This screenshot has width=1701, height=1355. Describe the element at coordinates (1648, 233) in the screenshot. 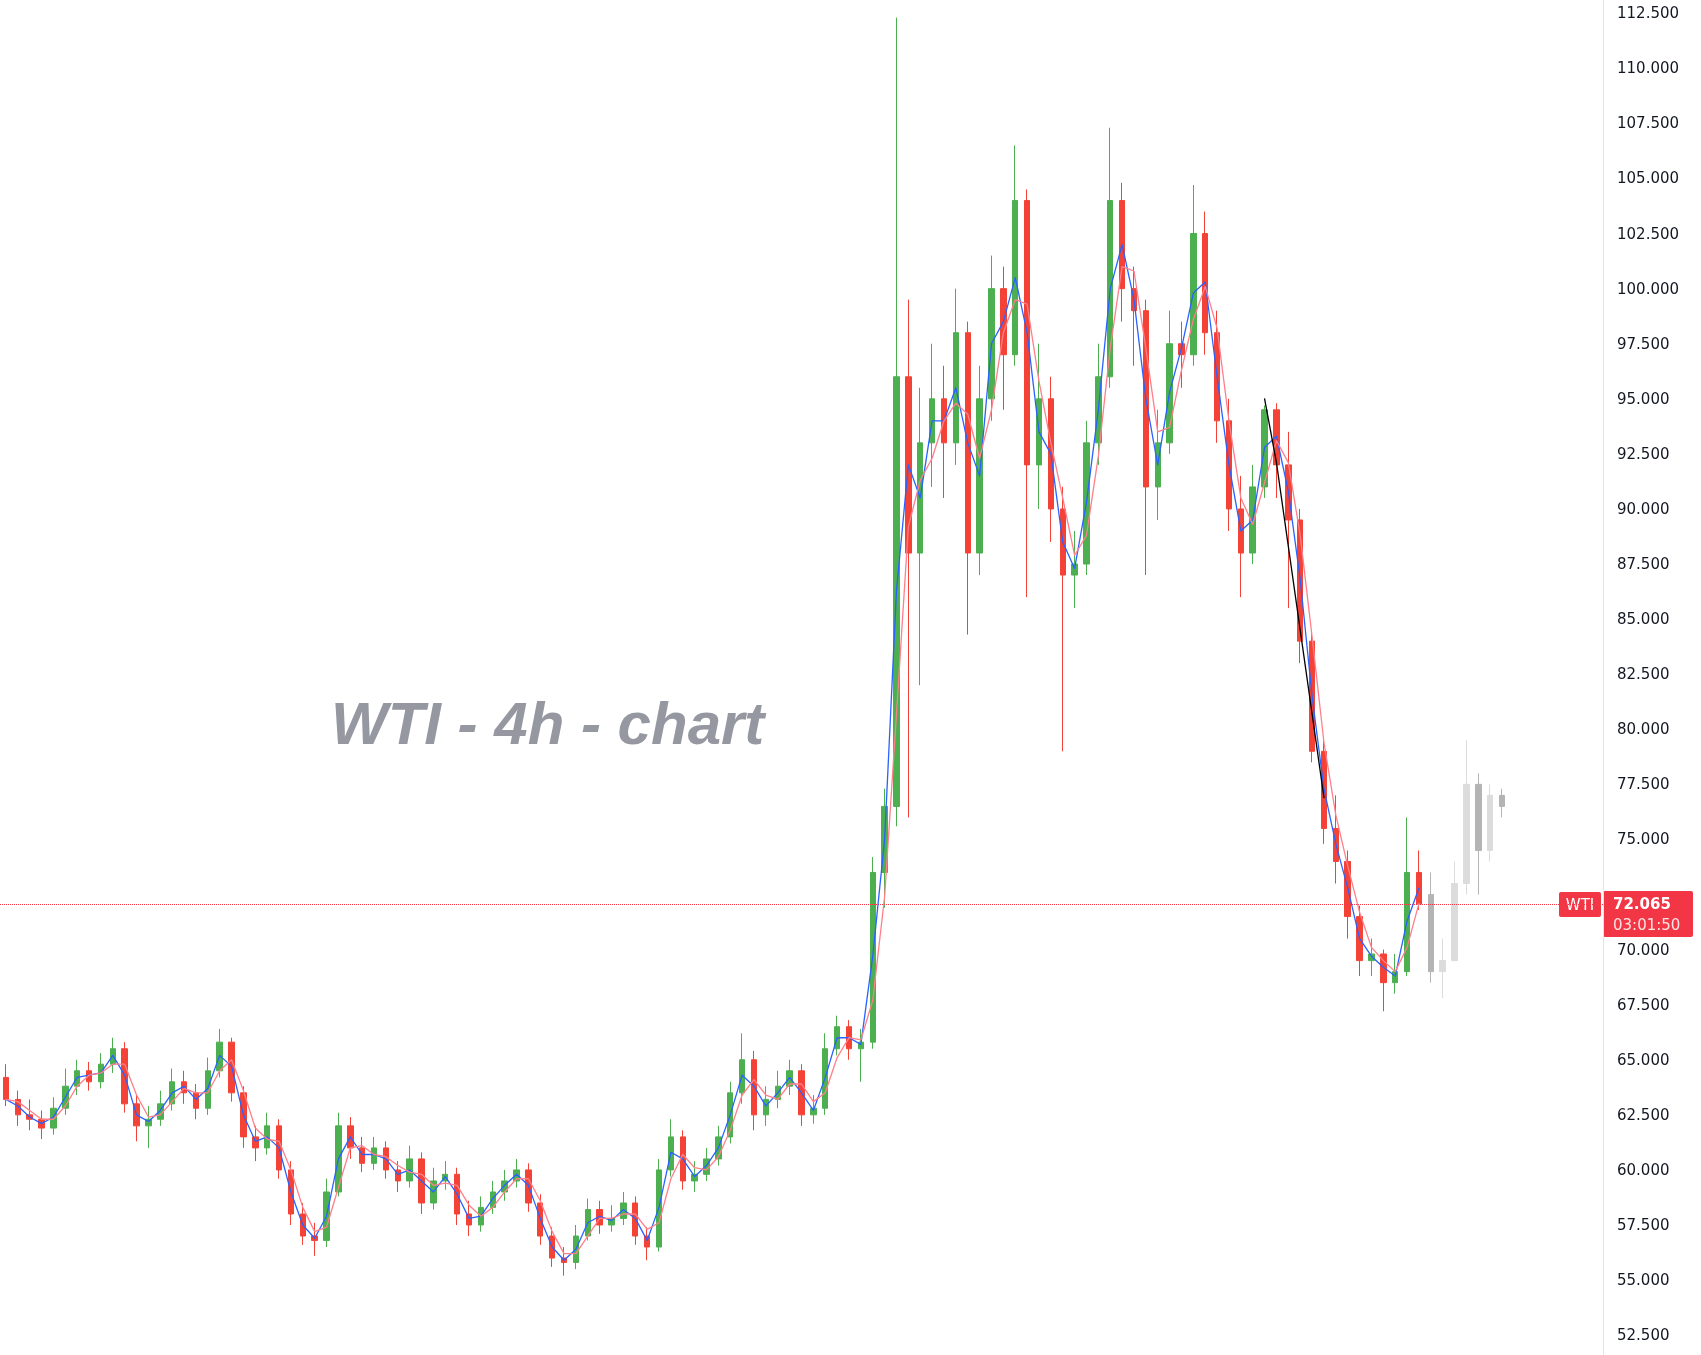

I see `y-tick-label: 102.500` at that location.